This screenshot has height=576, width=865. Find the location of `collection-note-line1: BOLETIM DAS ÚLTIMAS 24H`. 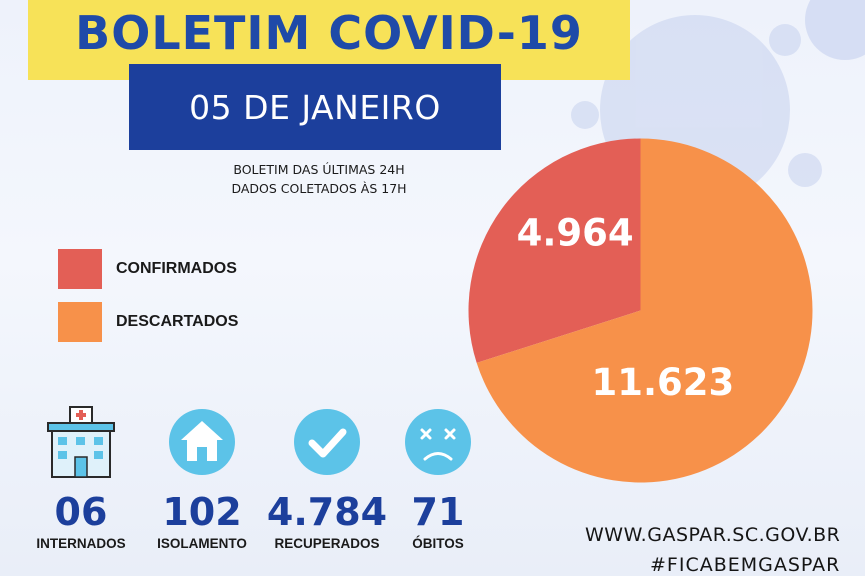

collection-note-line1: BOLETIM DAS ÚLTIMAS 24H is located at coordinates (319, 169).